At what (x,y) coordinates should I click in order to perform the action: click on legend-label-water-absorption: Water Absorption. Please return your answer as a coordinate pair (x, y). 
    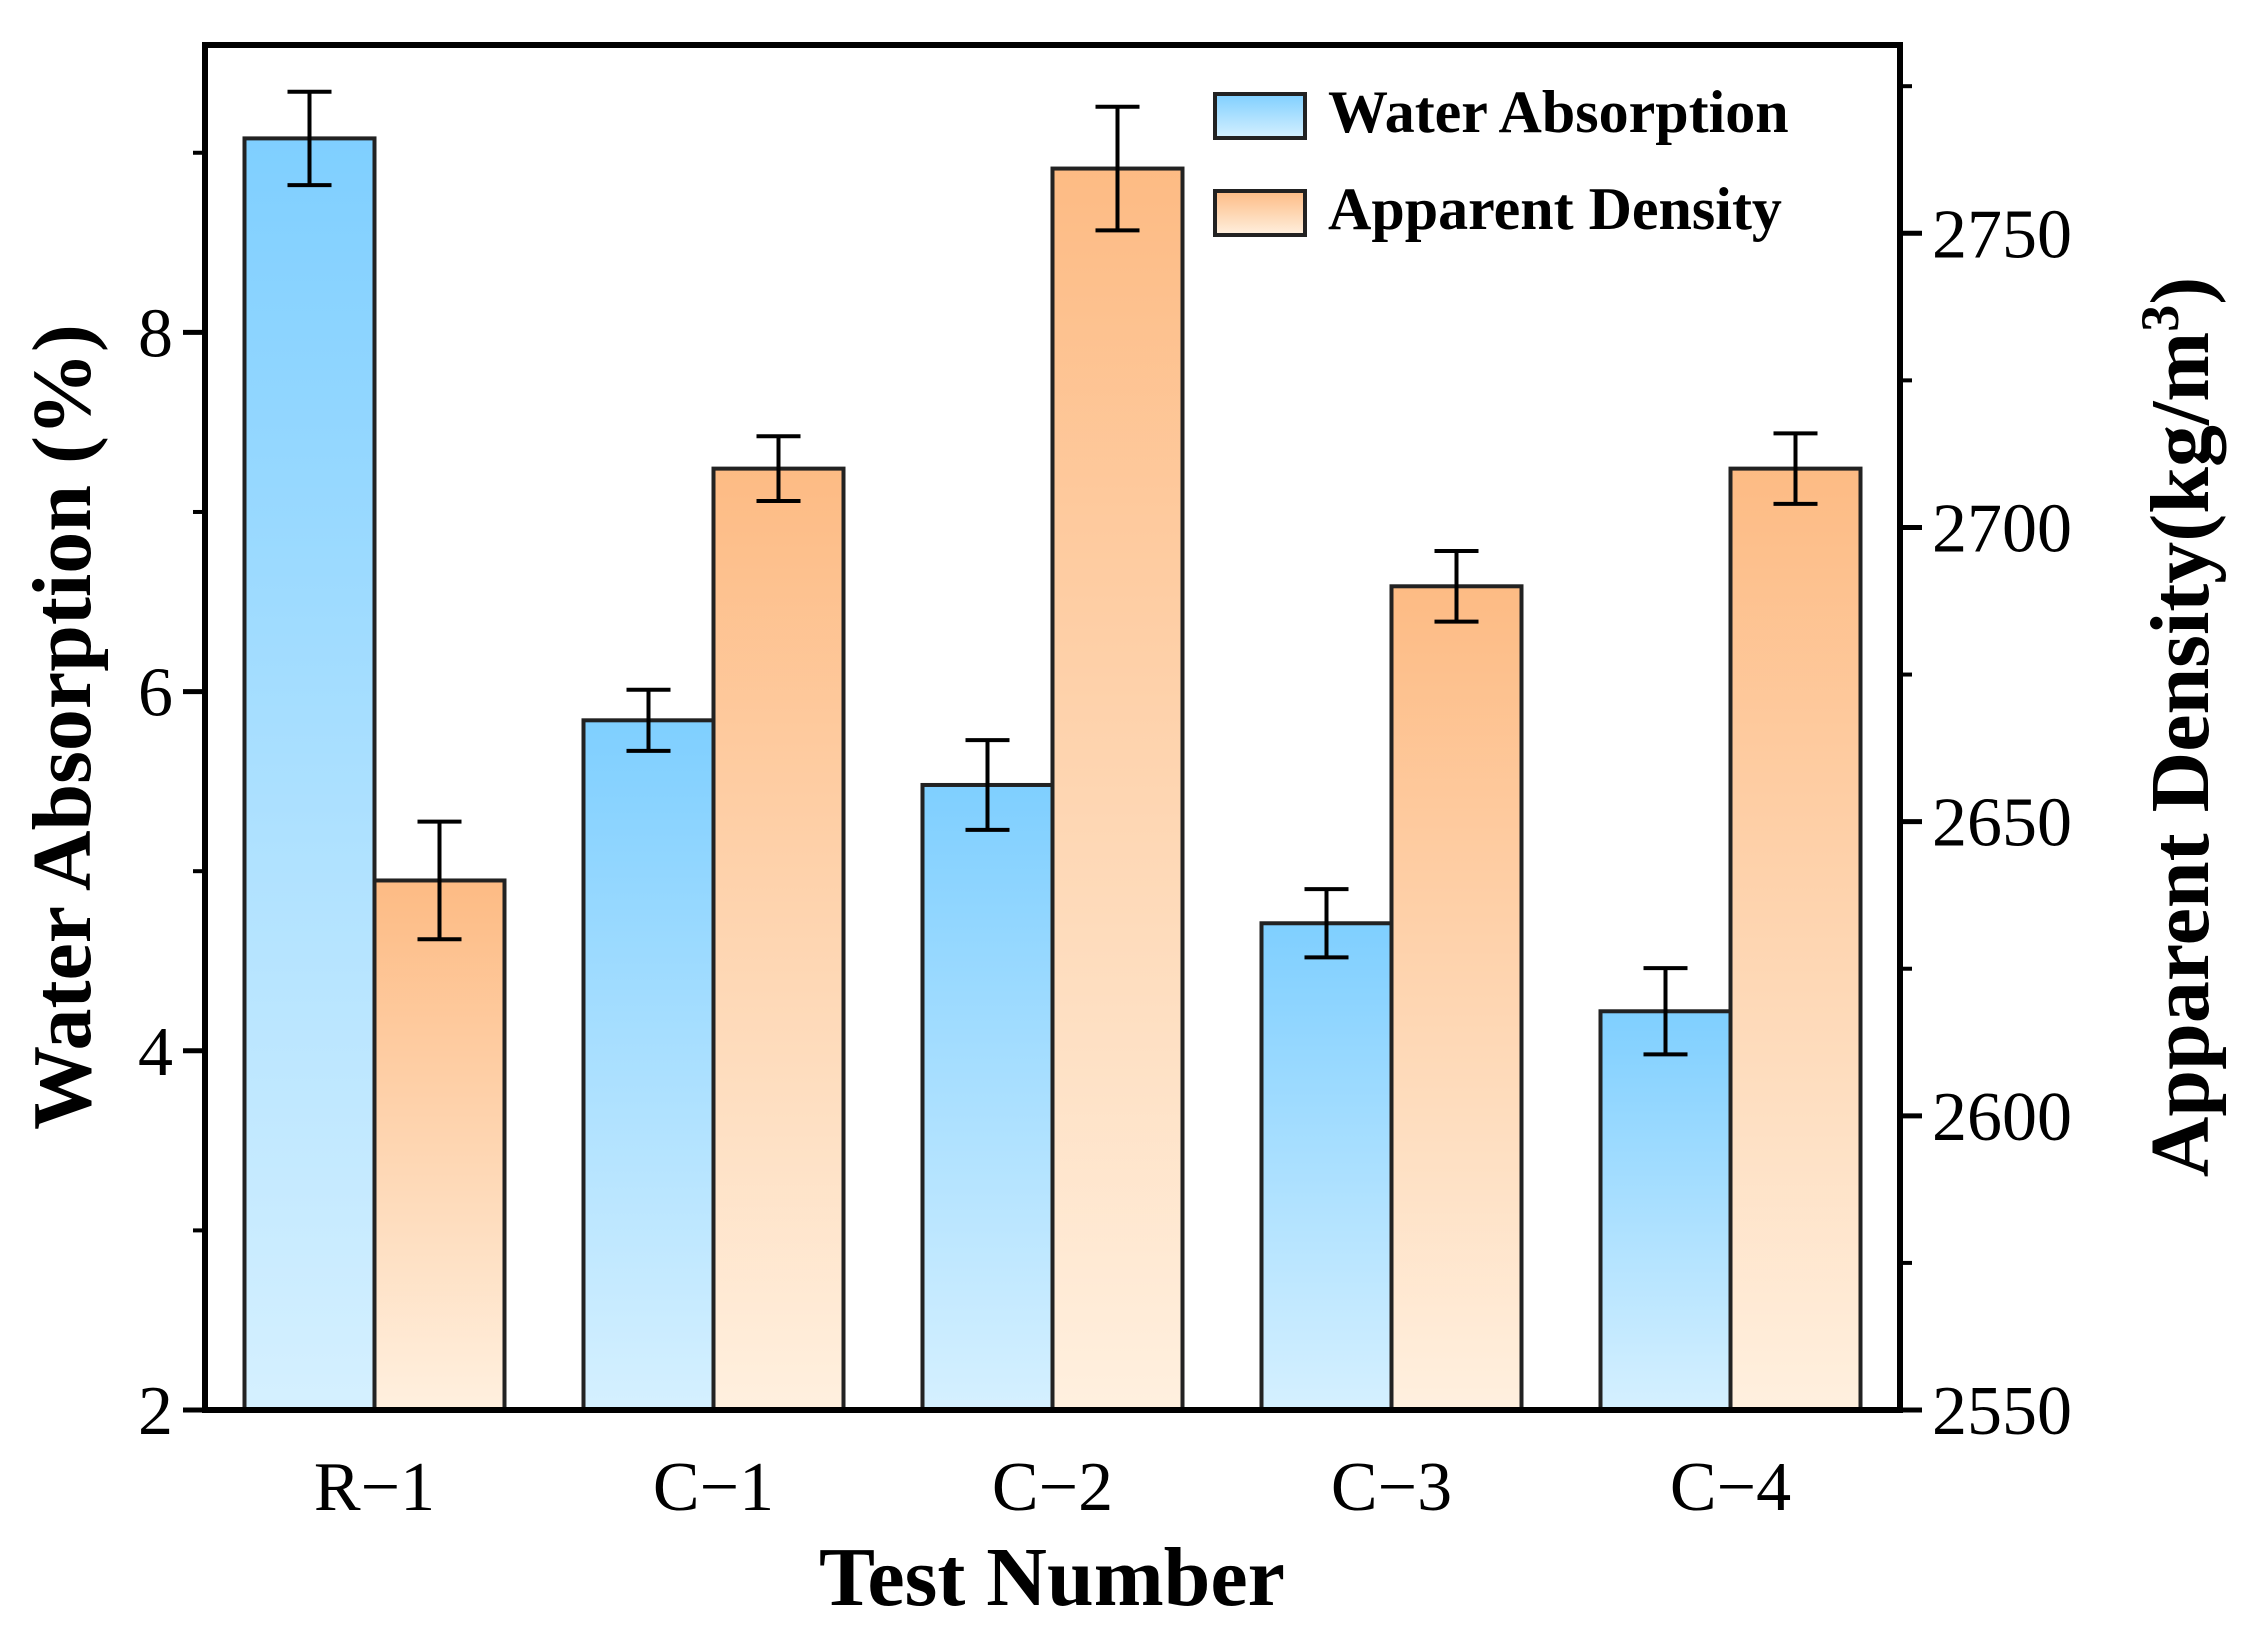
    Looking at the image, I should click on (1558, 112).